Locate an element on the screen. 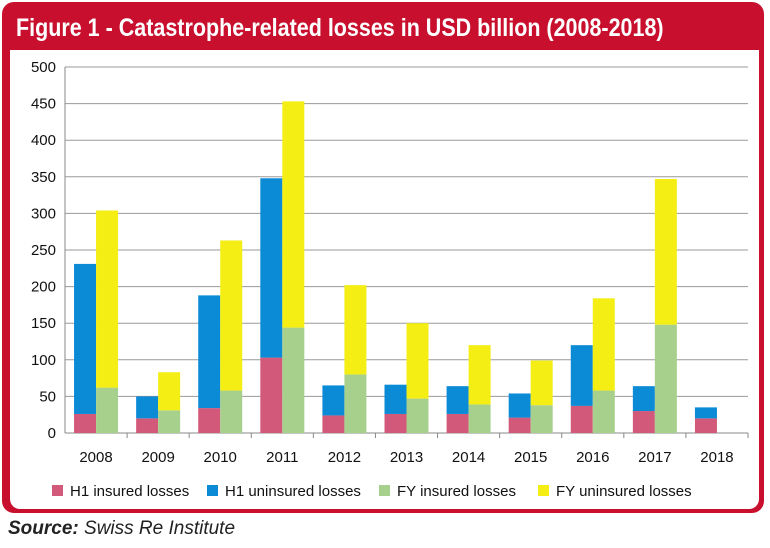 The width and height of the screenshot is (770, 548). y-tick-label: 150 is located at coordinates (43, 323).